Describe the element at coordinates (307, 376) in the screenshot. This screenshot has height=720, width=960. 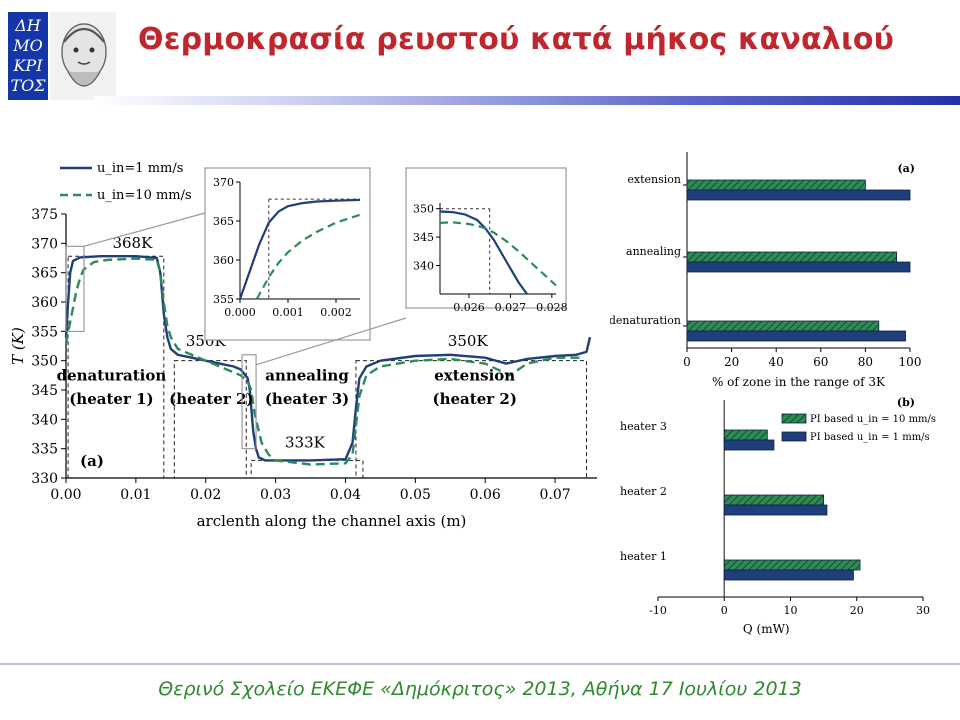
I see `chart-annotation: annealing` at that location.